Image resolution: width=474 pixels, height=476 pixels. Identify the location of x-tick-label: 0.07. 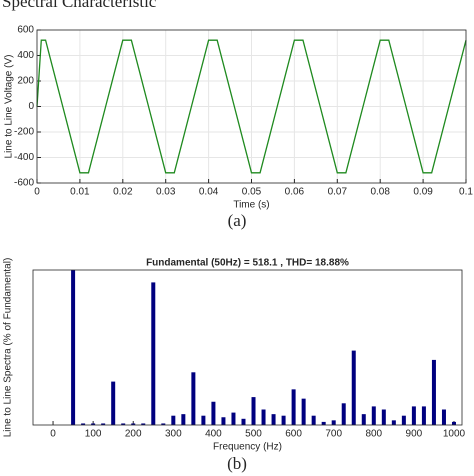
(338, 192).